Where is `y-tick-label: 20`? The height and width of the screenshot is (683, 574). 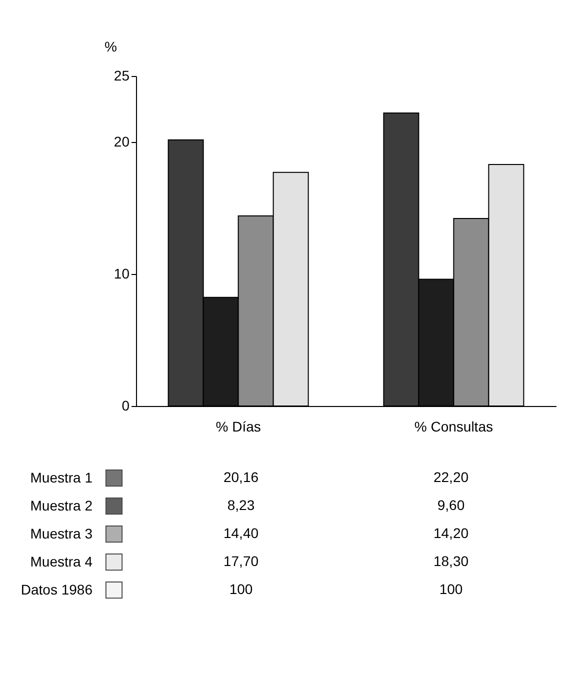 y-tick-label: 20 is located at coordinates (122, 142).